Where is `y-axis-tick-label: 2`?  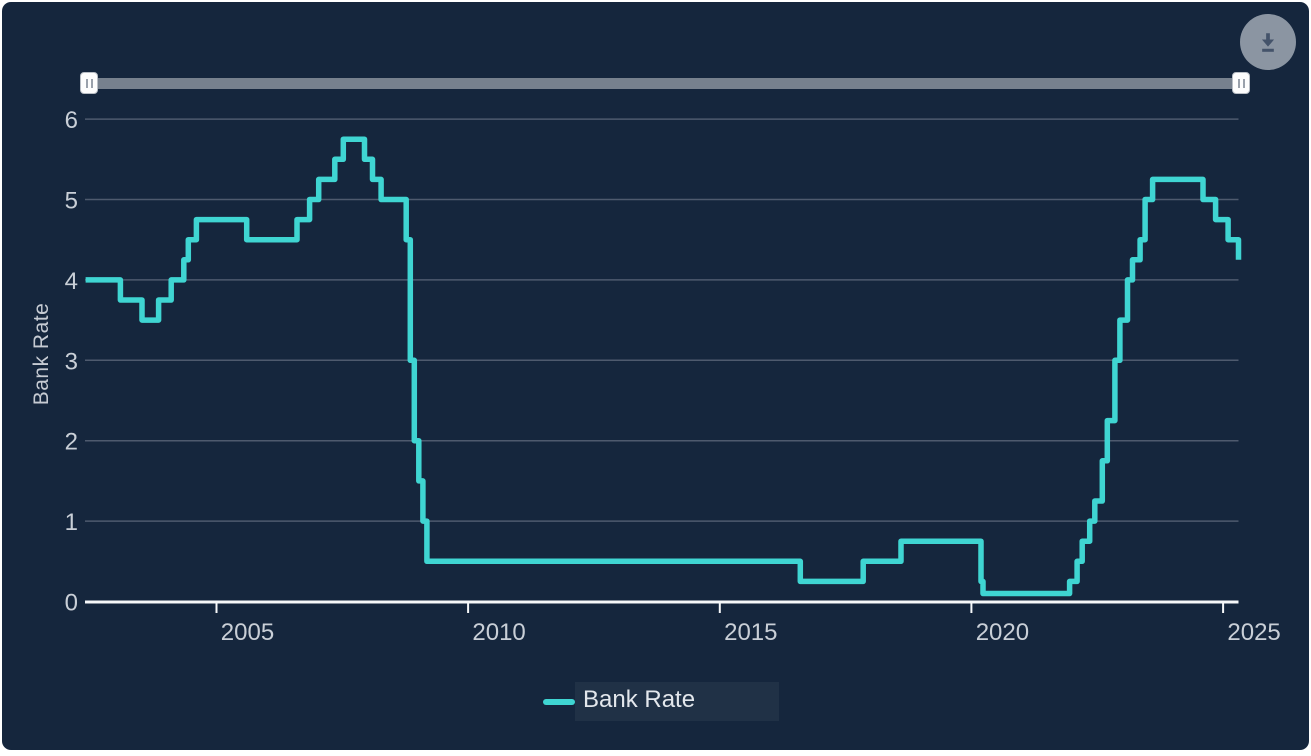 y-axis-tick-label: 2 is located at coordinates (71, 442).